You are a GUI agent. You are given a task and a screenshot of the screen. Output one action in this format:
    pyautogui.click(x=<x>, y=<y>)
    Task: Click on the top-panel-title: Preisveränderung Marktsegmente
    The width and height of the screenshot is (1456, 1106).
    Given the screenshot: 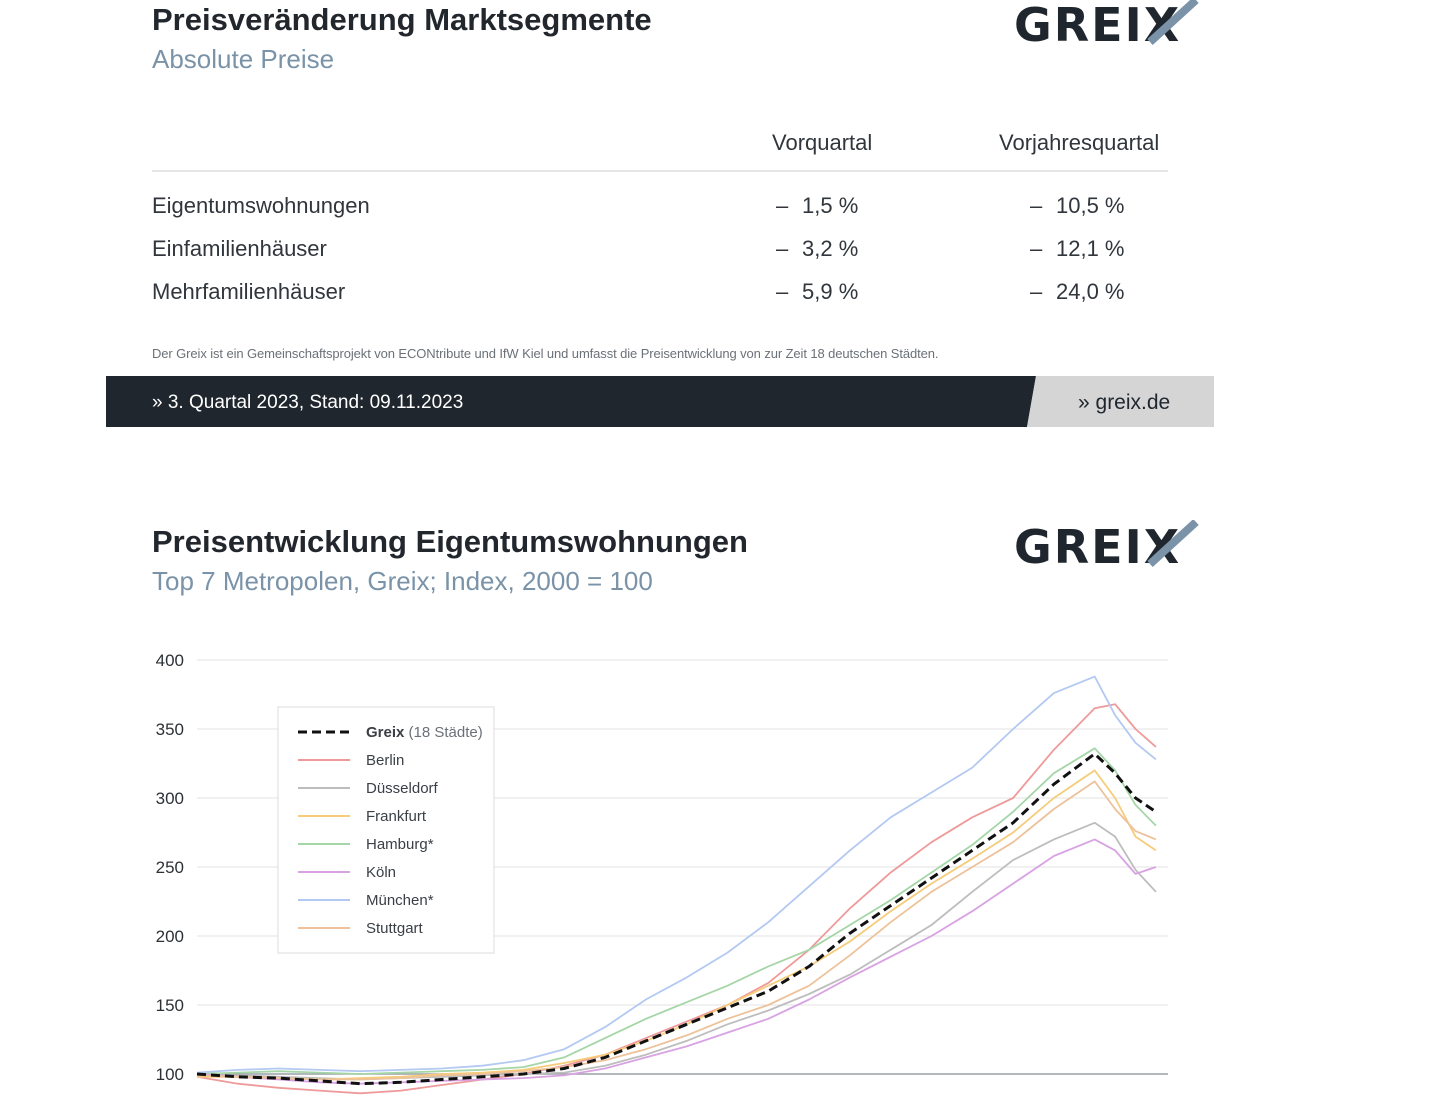 What is the action you would take?
    pyautogui.click(x=402, y=19)
    